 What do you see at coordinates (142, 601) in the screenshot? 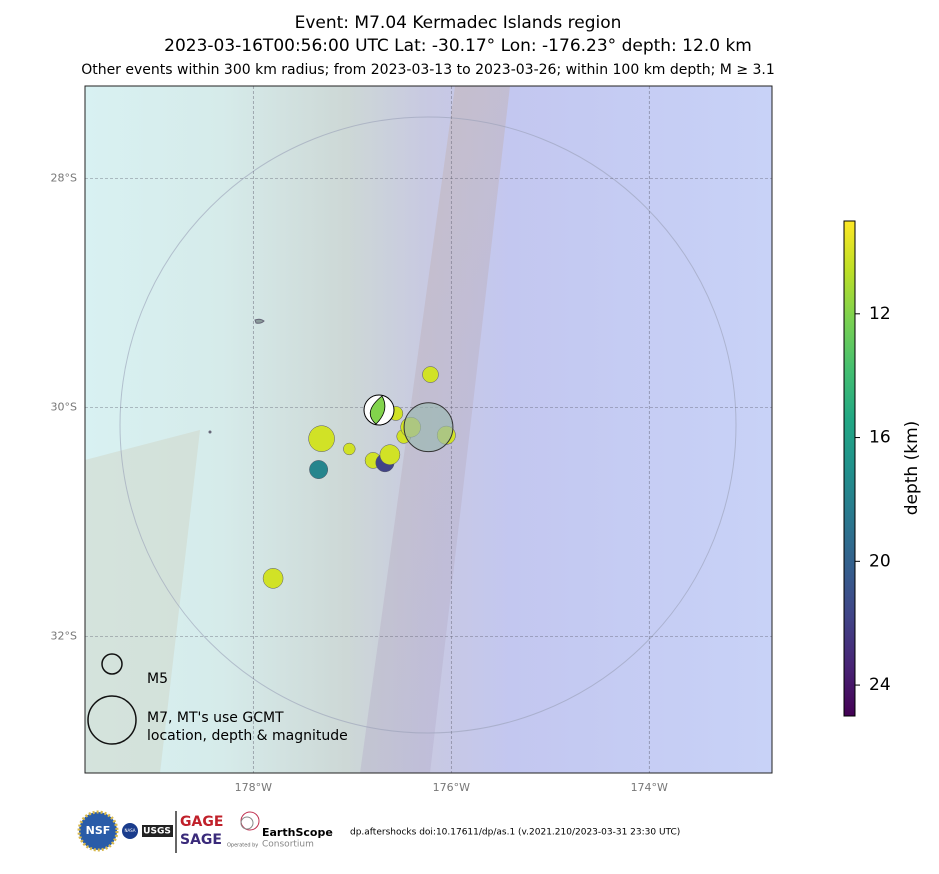
I see `shelf-shade` at bounding box center [142, 601].